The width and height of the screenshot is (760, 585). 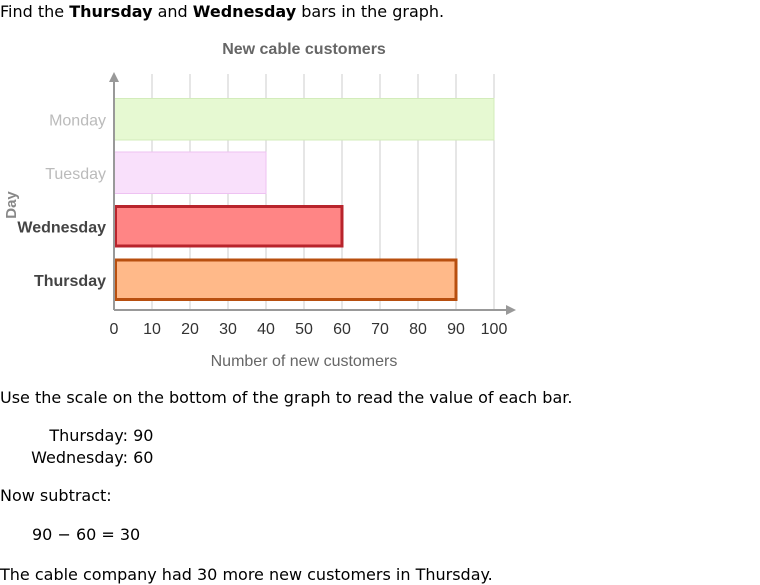 What do you see at coordinates (304, 329) in the screenshot?
I see `x-tick-label: 50` at bounding box center [304, 329].